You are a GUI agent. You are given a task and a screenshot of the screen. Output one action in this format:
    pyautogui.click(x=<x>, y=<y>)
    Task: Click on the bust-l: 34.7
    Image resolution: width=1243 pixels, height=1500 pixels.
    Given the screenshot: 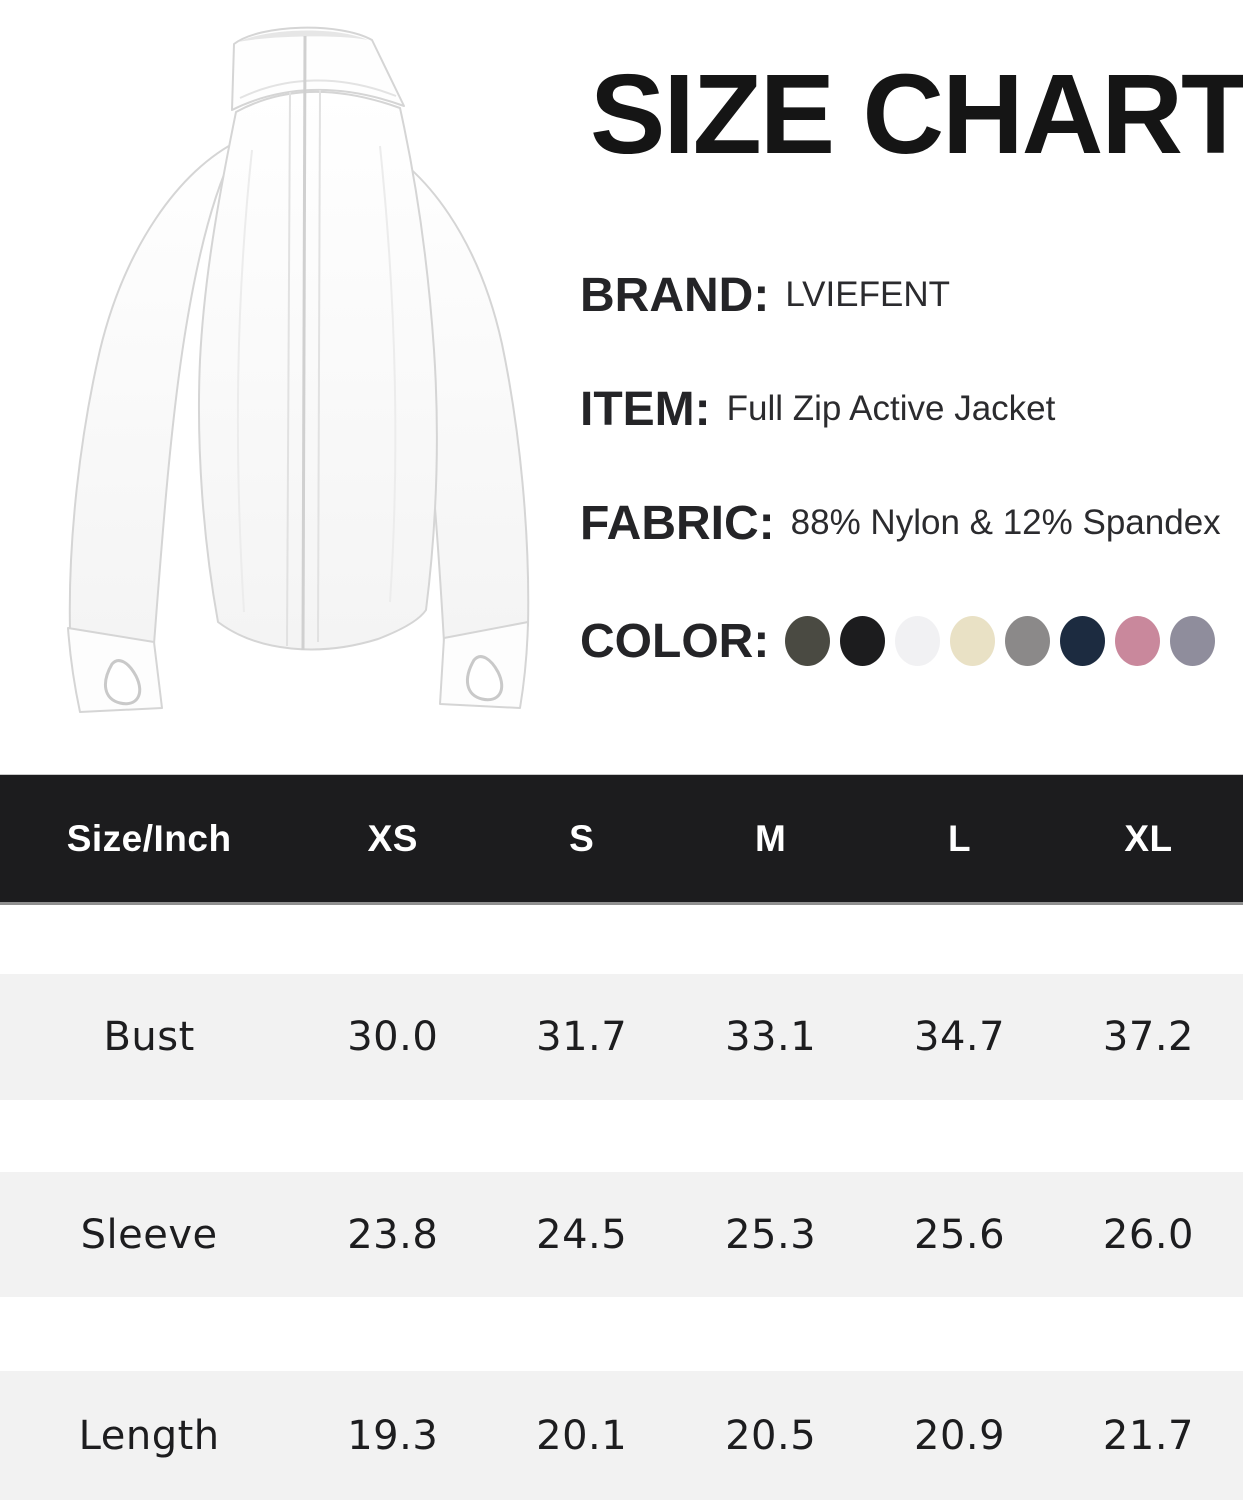 What is the action you would take?
    pyautogui.click(x=960, y=1037)
    